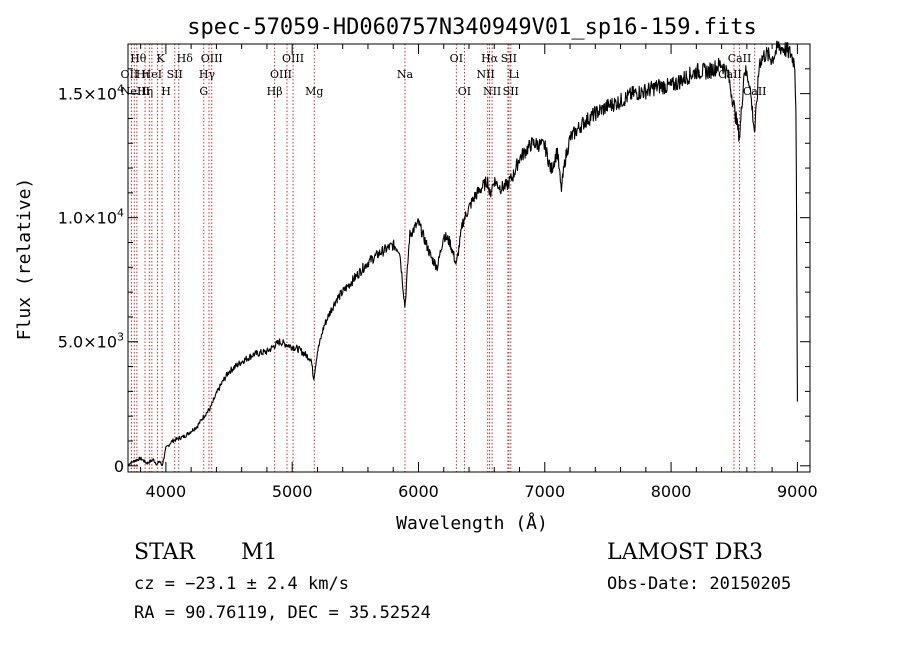 This screenshot has width=900, height=649. I want to click on line-label-8: SII, so click(175, 74).